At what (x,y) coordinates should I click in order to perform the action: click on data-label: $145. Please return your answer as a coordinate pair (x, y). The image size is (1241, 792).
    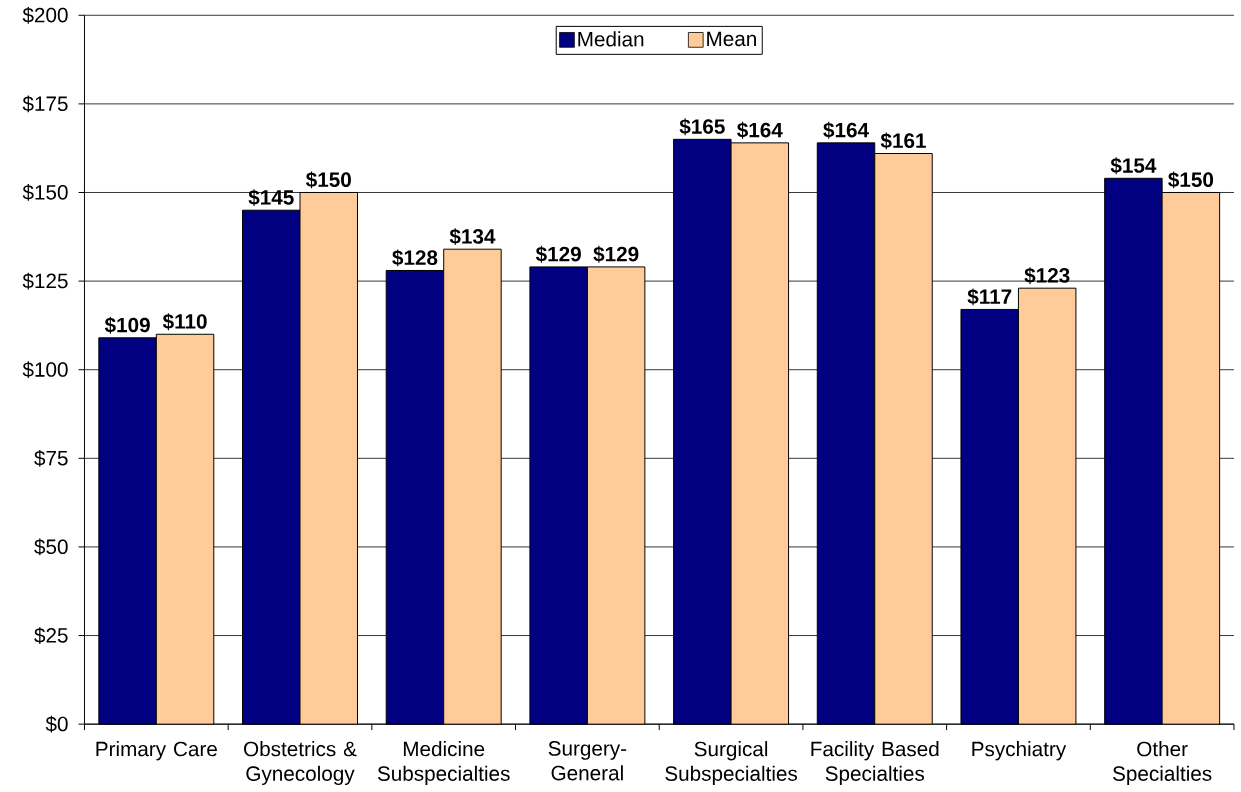
    Looking at the image, I should click on (271, 198).